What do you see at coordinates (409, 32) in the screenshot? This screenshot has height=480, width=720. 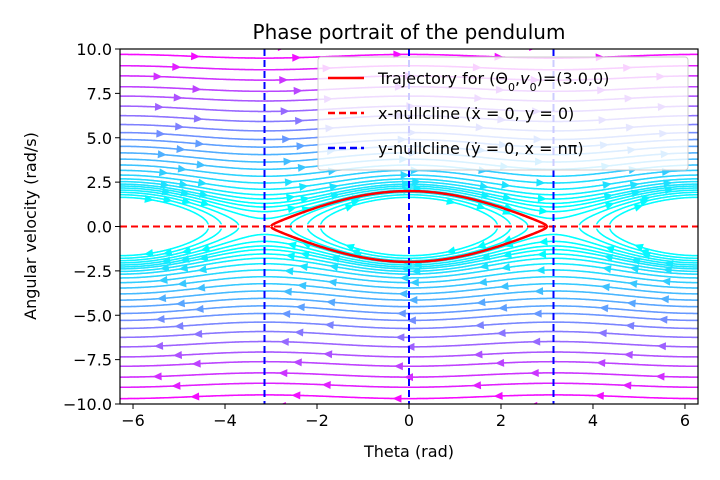 I see `chart-title: Phase portrait of the pendulum` at bounding box center [409, 32].